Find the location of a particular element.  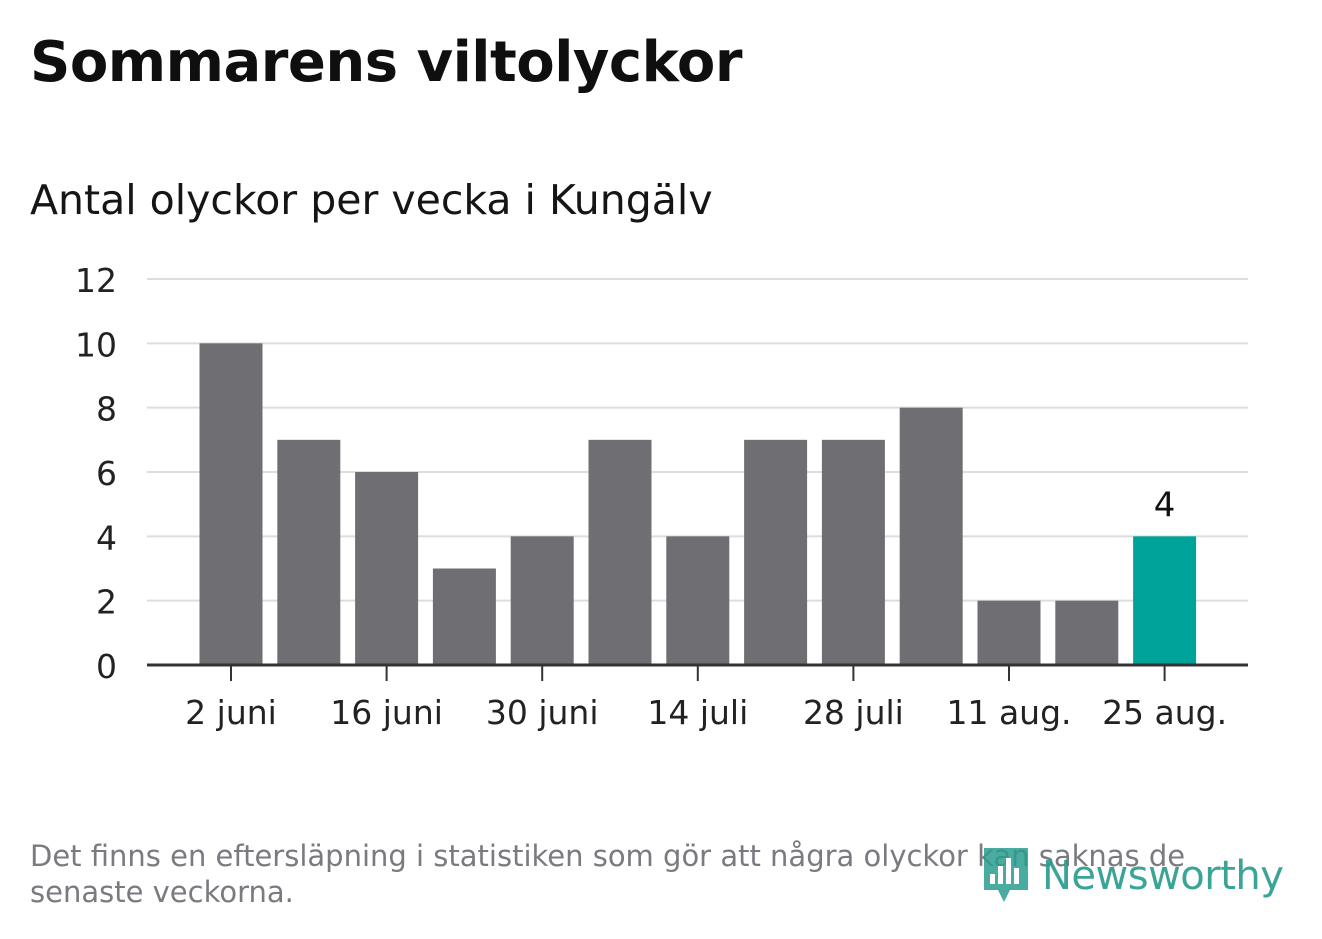

data-label: 4 is located at coordinates (1165, 505).